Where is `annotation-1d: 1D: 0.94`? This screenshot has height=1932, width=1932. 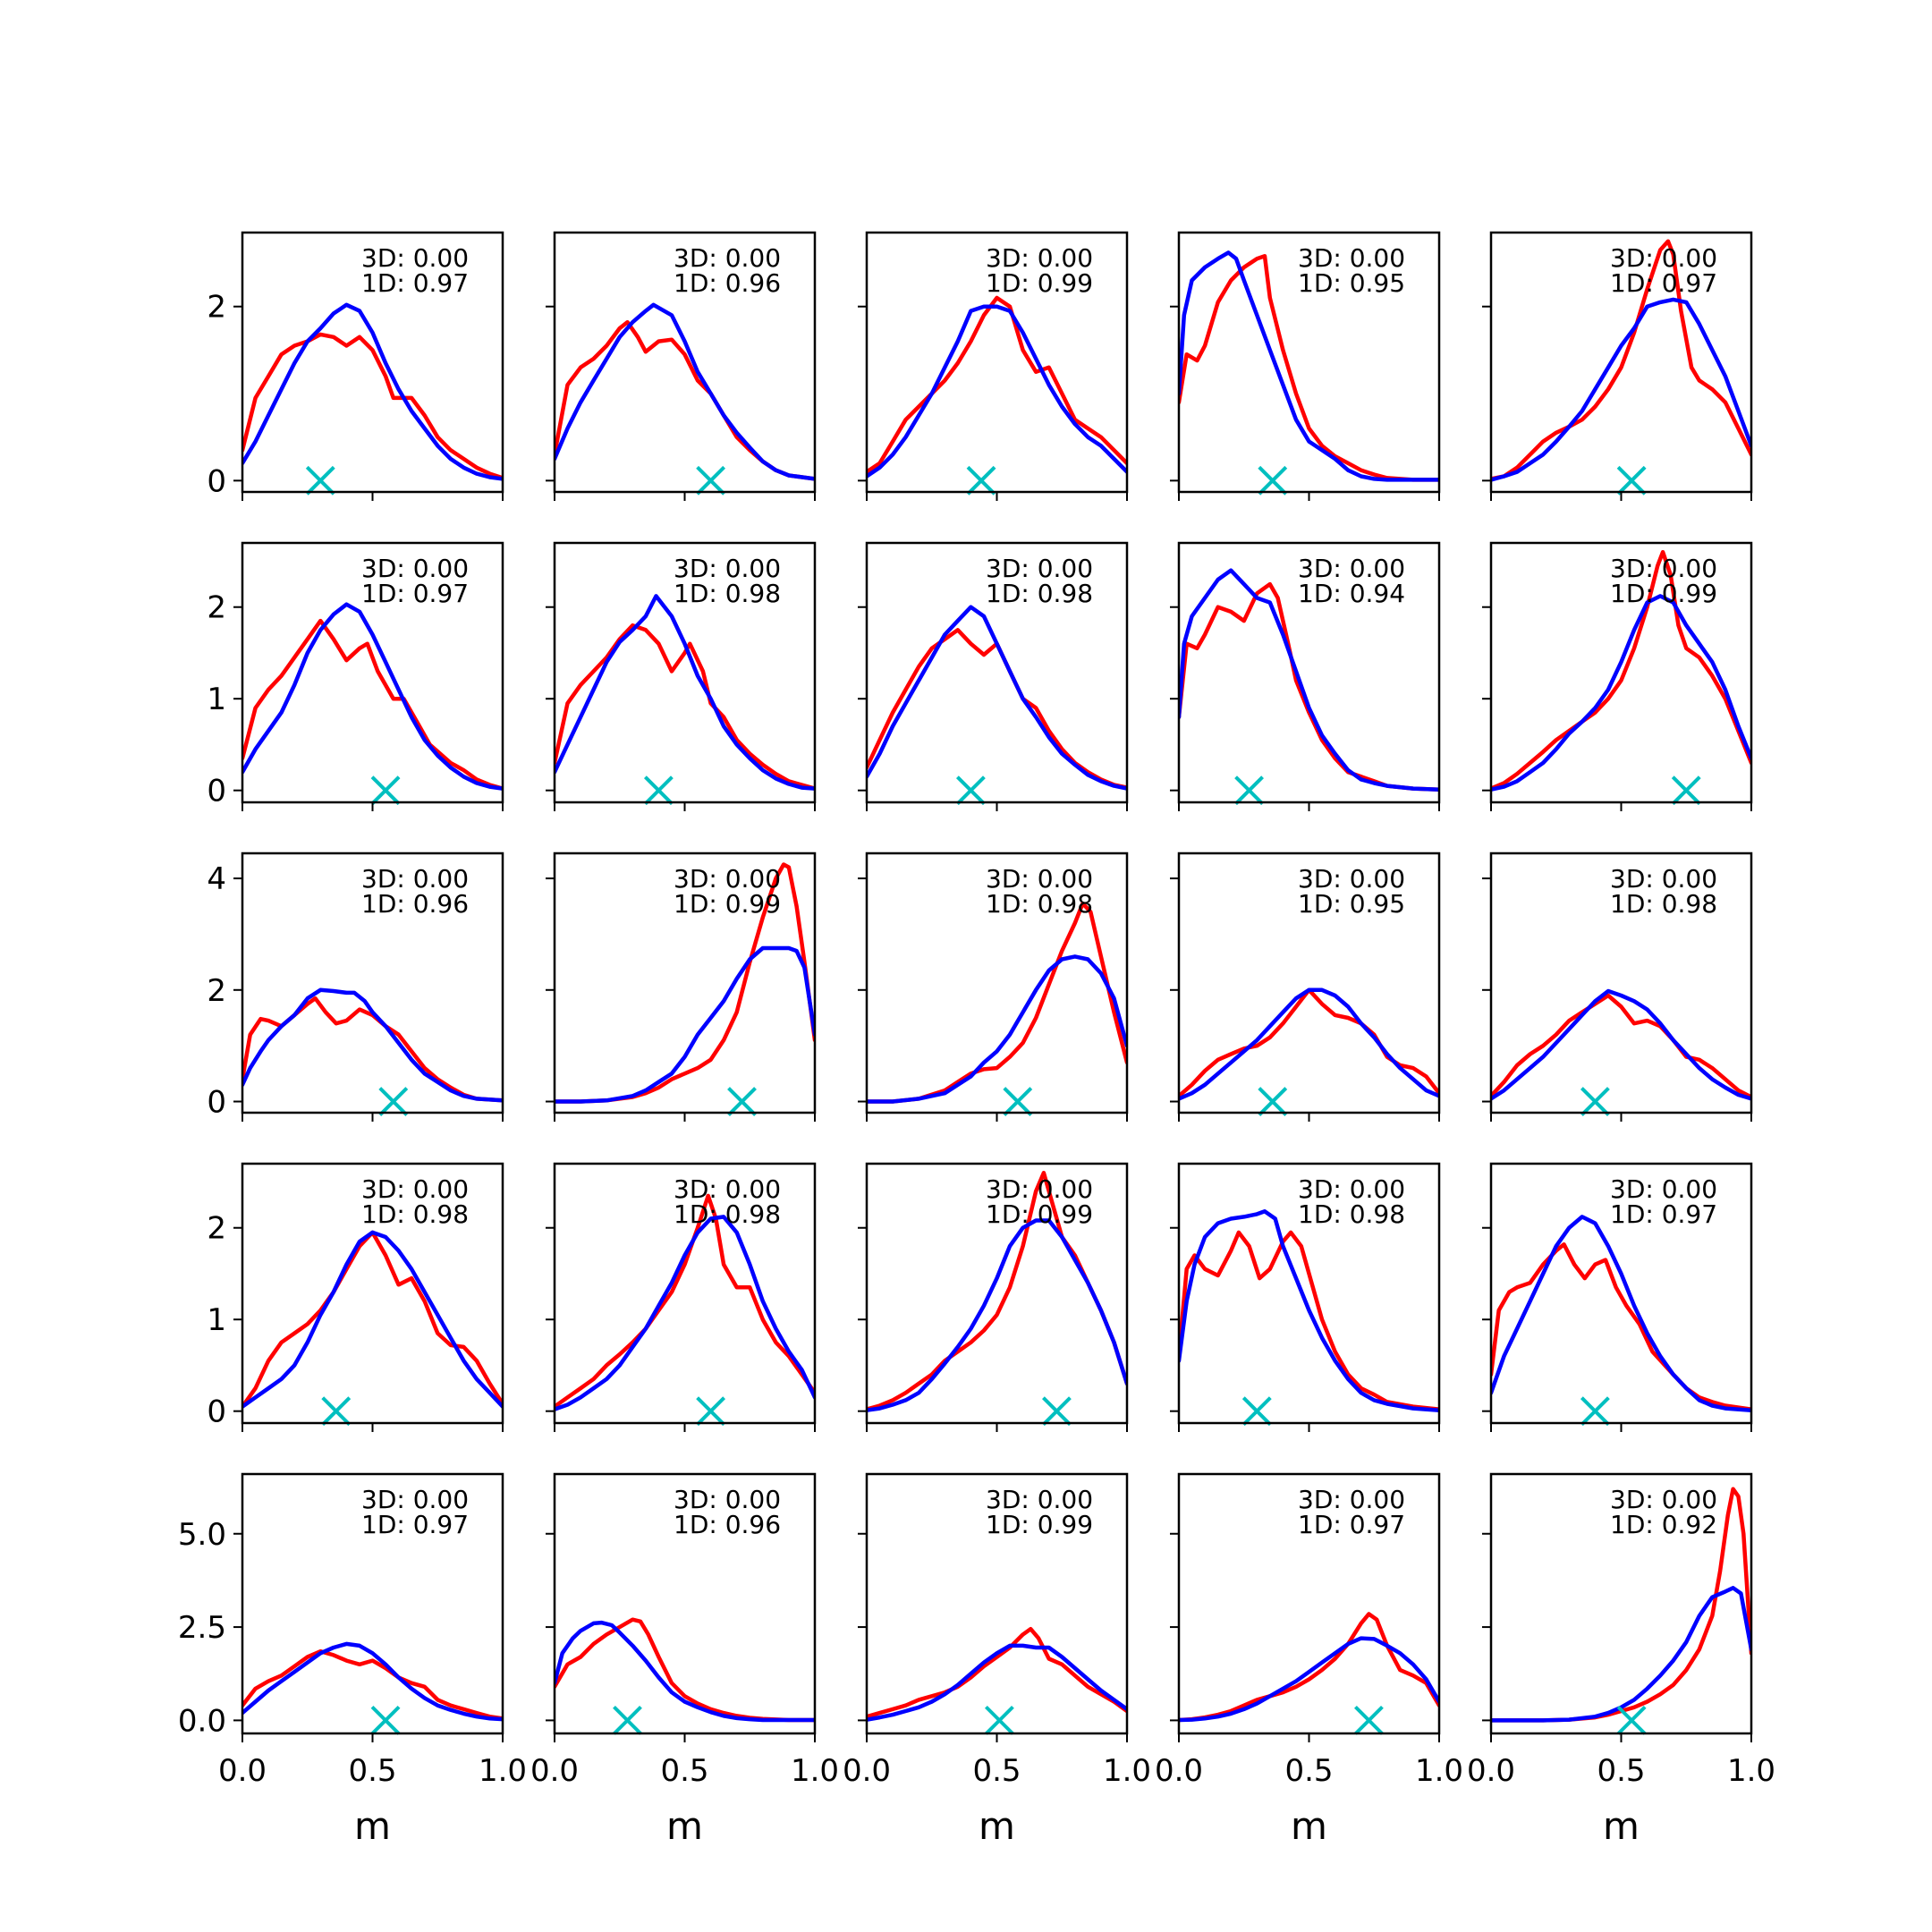 annotation-1d: 1D: 0.94 is located at coordinates (1351, 593).